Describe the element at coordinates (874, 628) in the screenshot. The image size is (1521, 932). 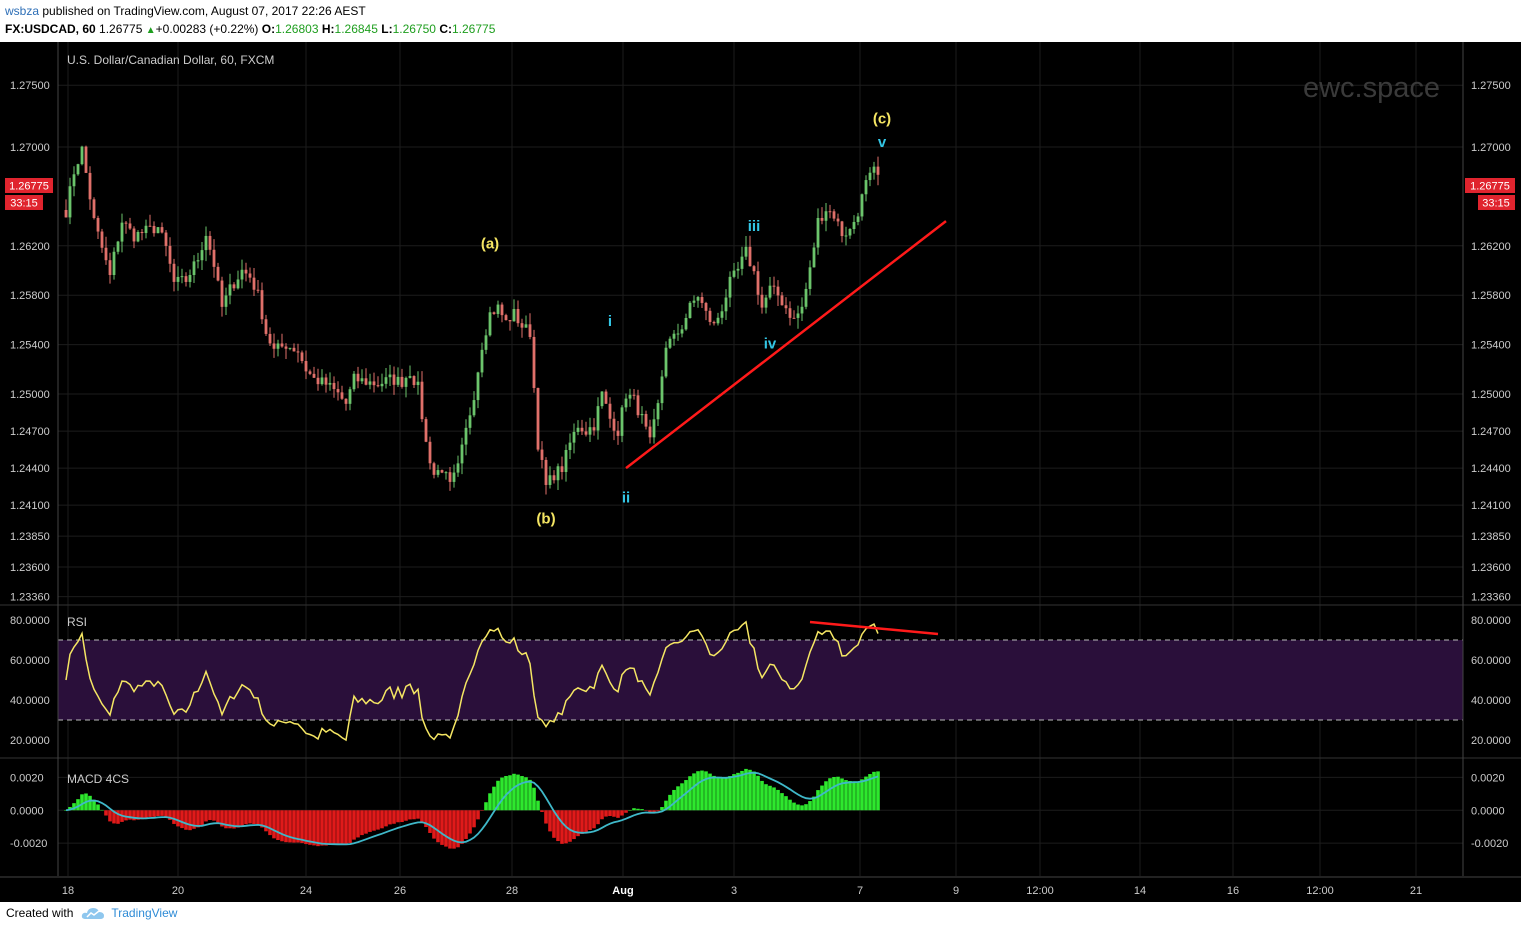
I see `rsi-divergence-line` at that location.